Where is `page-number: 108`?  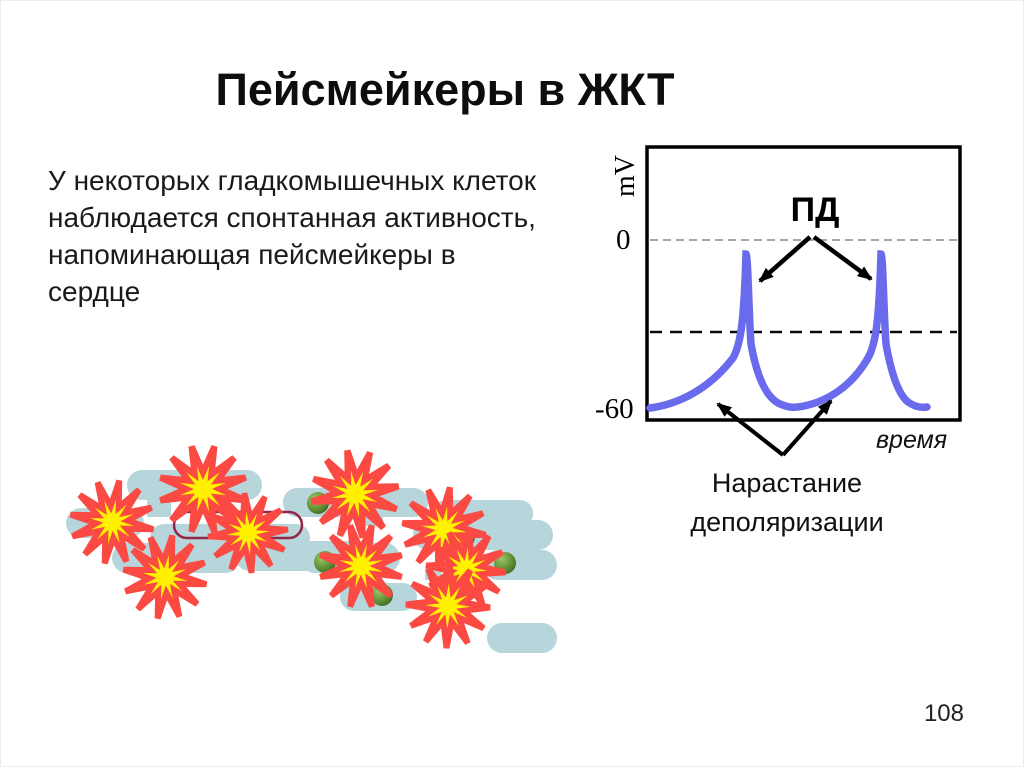 page-number: 108 is located at coordinates (943, 713).